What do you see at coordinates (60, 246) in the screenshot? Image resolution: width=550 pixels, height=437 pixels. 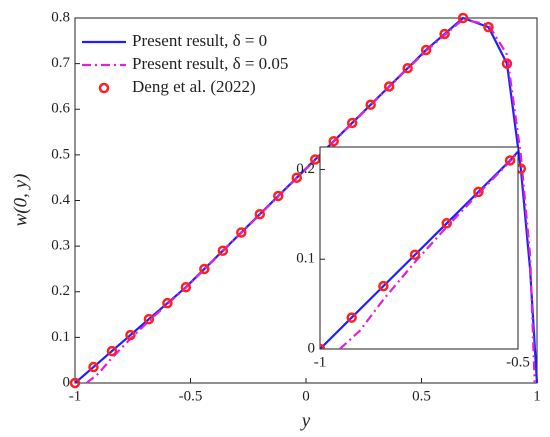 I see `y-tick-label: 0.3` at bounding box center [60, 246].